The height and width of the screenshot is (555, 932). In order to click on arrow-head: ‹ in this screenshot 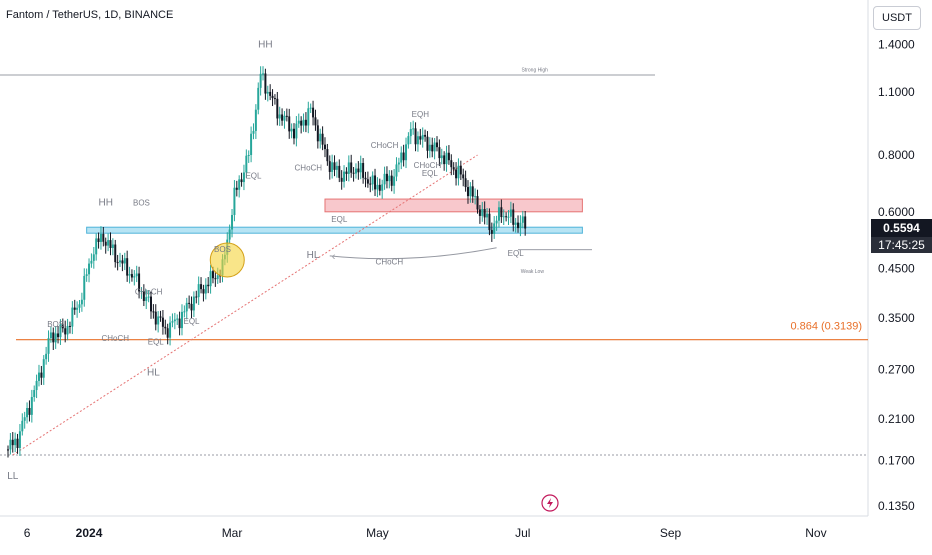, I will do `click(334, 257)`.